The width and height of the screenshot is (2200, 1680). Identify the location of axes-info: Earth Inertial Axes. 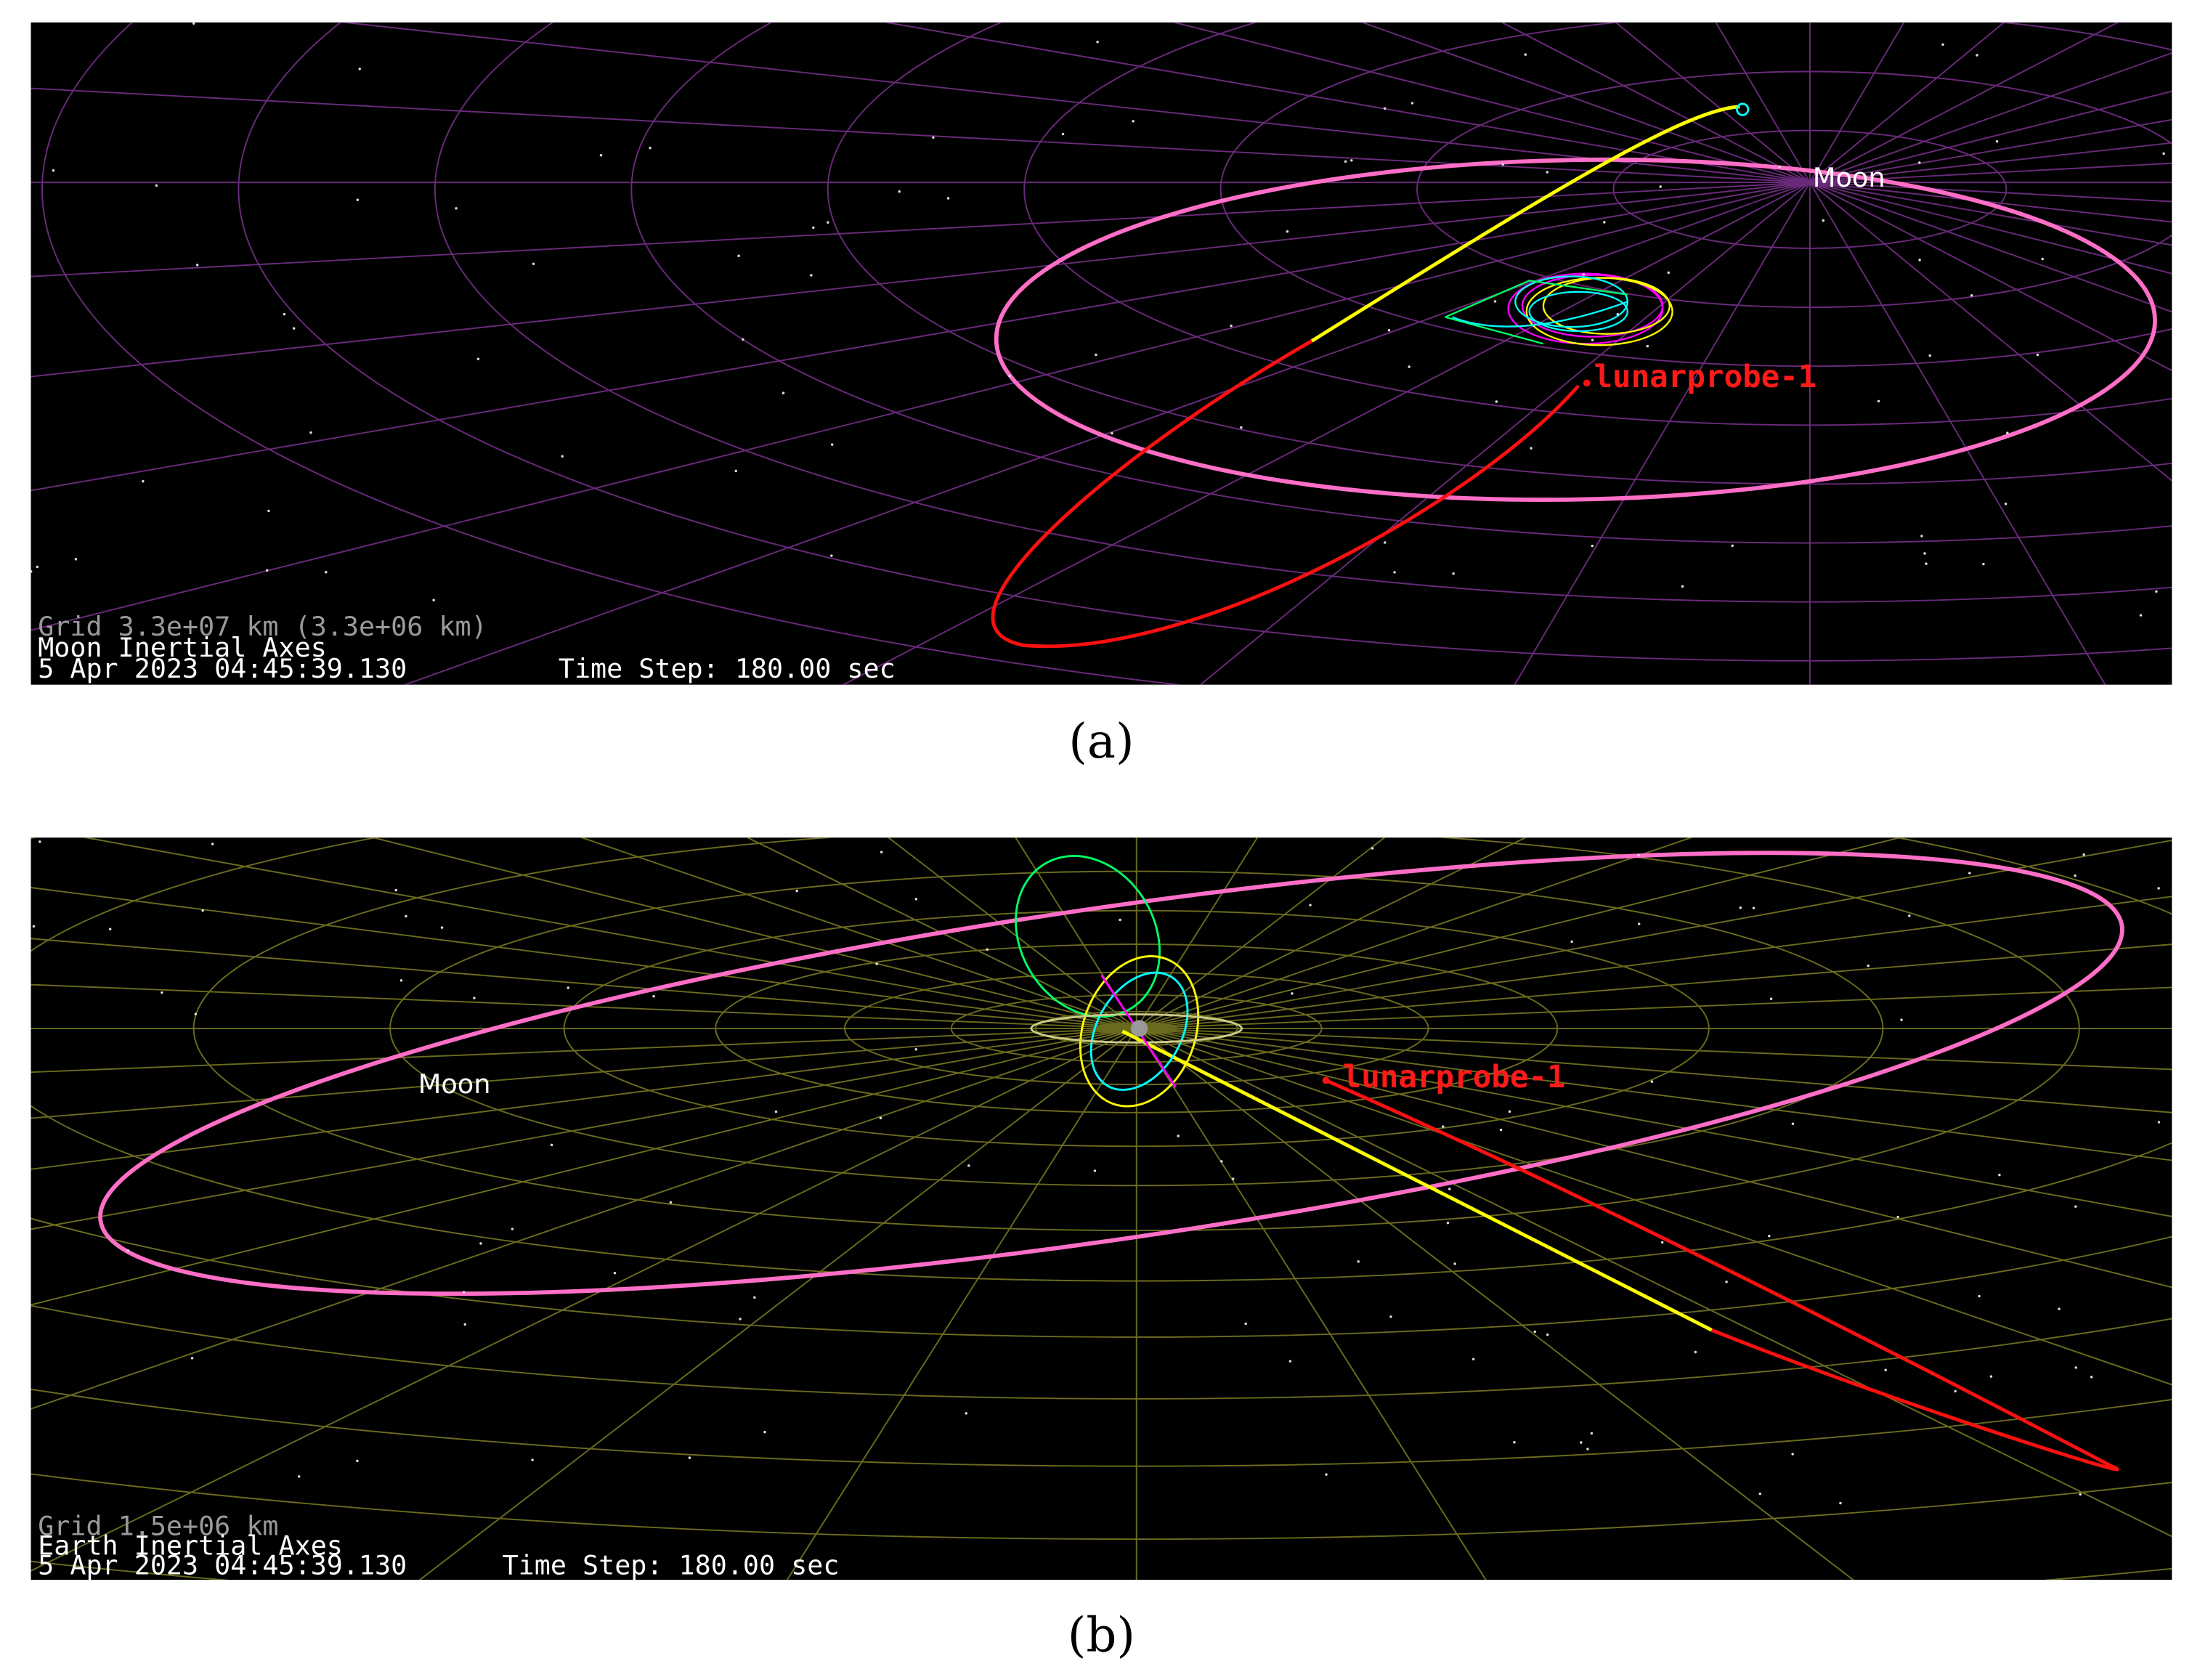
(190, 1545).